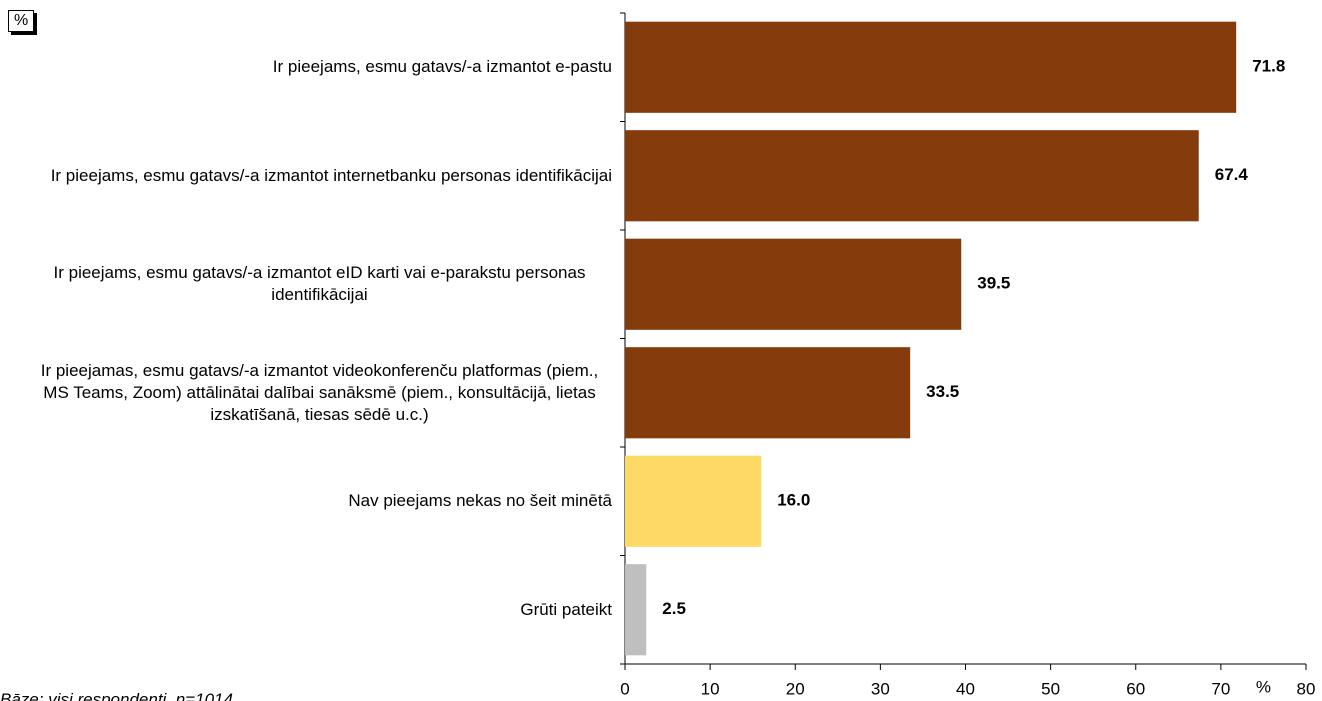  I want to click on value-label: 33.5, so click(942, 391).